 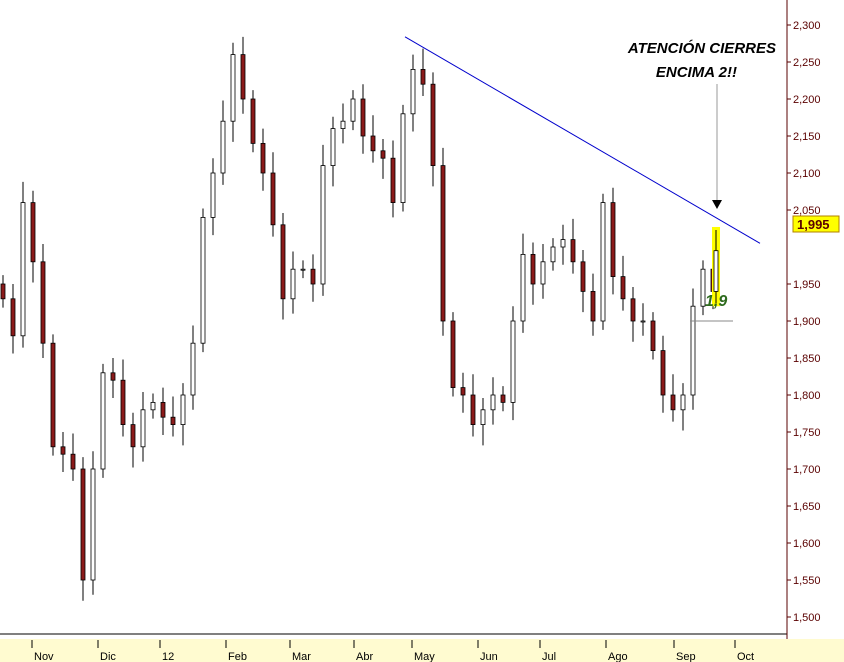 What do you see at coordinates (807, 544) in the screenshot?
I see `y-tick-label: 1,600` at bounding box center [807, 544].